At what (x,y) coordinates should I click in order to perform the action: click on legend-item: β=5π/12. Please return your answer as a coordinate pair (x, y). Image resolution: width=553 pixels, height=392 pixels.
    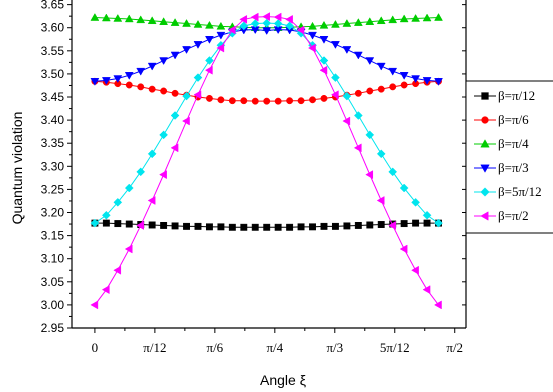
    Looking at the image, I should click on (508, 191).